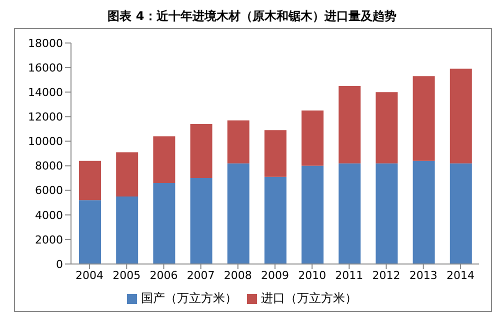  Describe the element at coordinates (164, 275) in the screenshot. I see `x-tick-label: 2006` at that location.